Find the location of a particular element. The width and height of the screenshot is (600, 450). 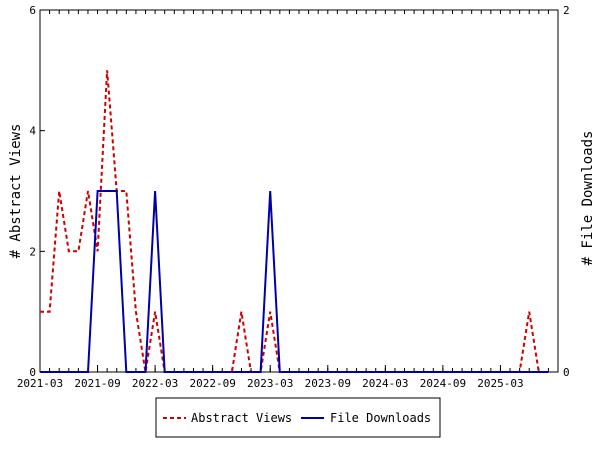

y-left-tick-label: 4 is located at coordinates (32, 131).